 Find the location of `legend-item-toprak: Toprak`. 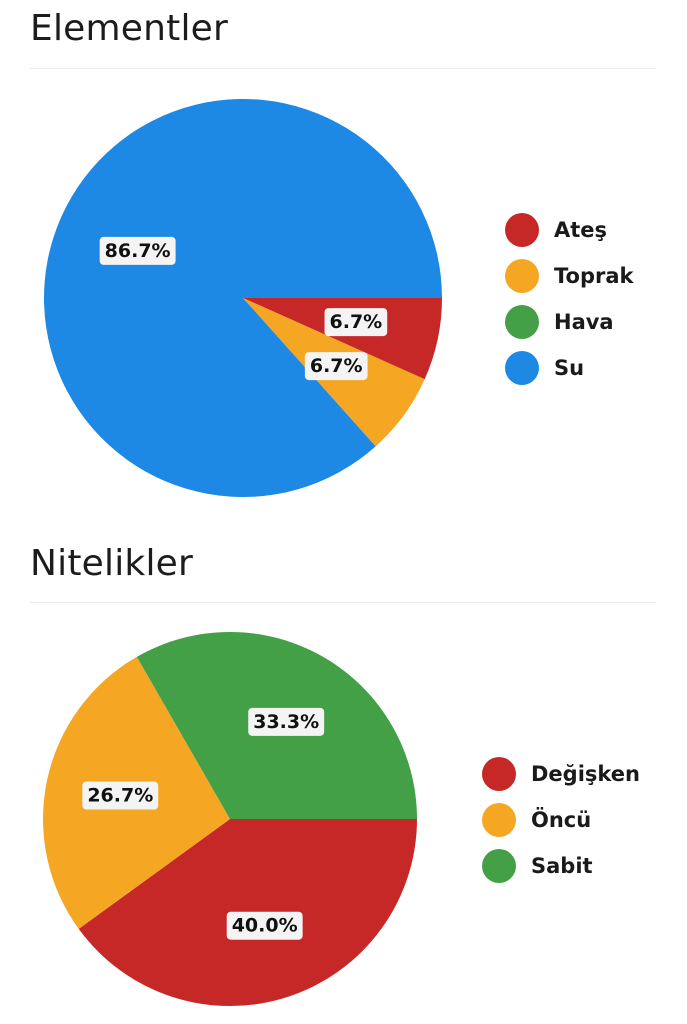

legend-item-toprak: Toprak is located at coordinates (569, 276).